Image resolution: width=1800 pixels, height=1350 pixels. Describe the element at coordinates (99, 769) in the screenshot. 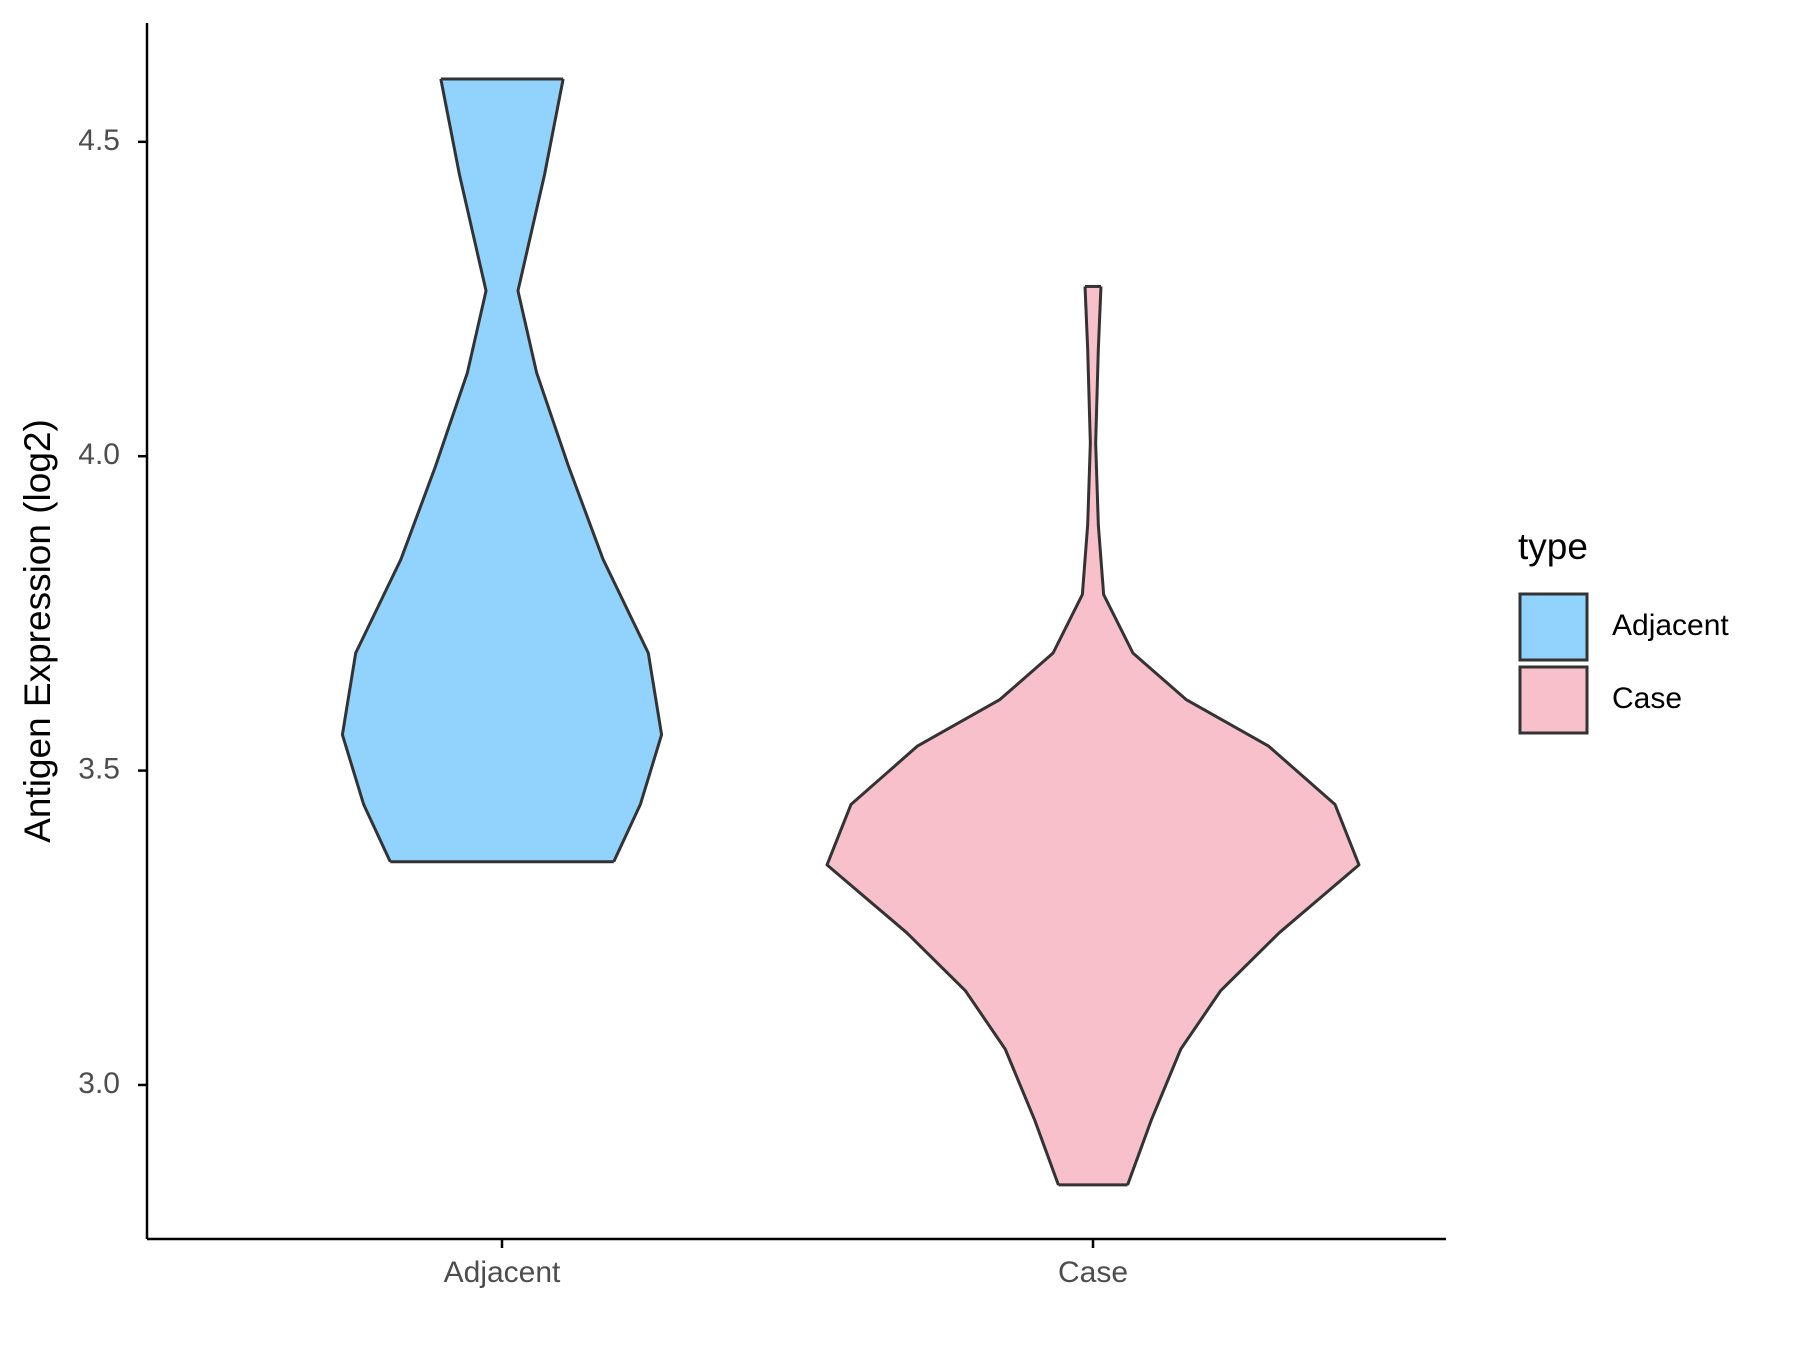

I see `y-tick-label: 3.5` at that location.